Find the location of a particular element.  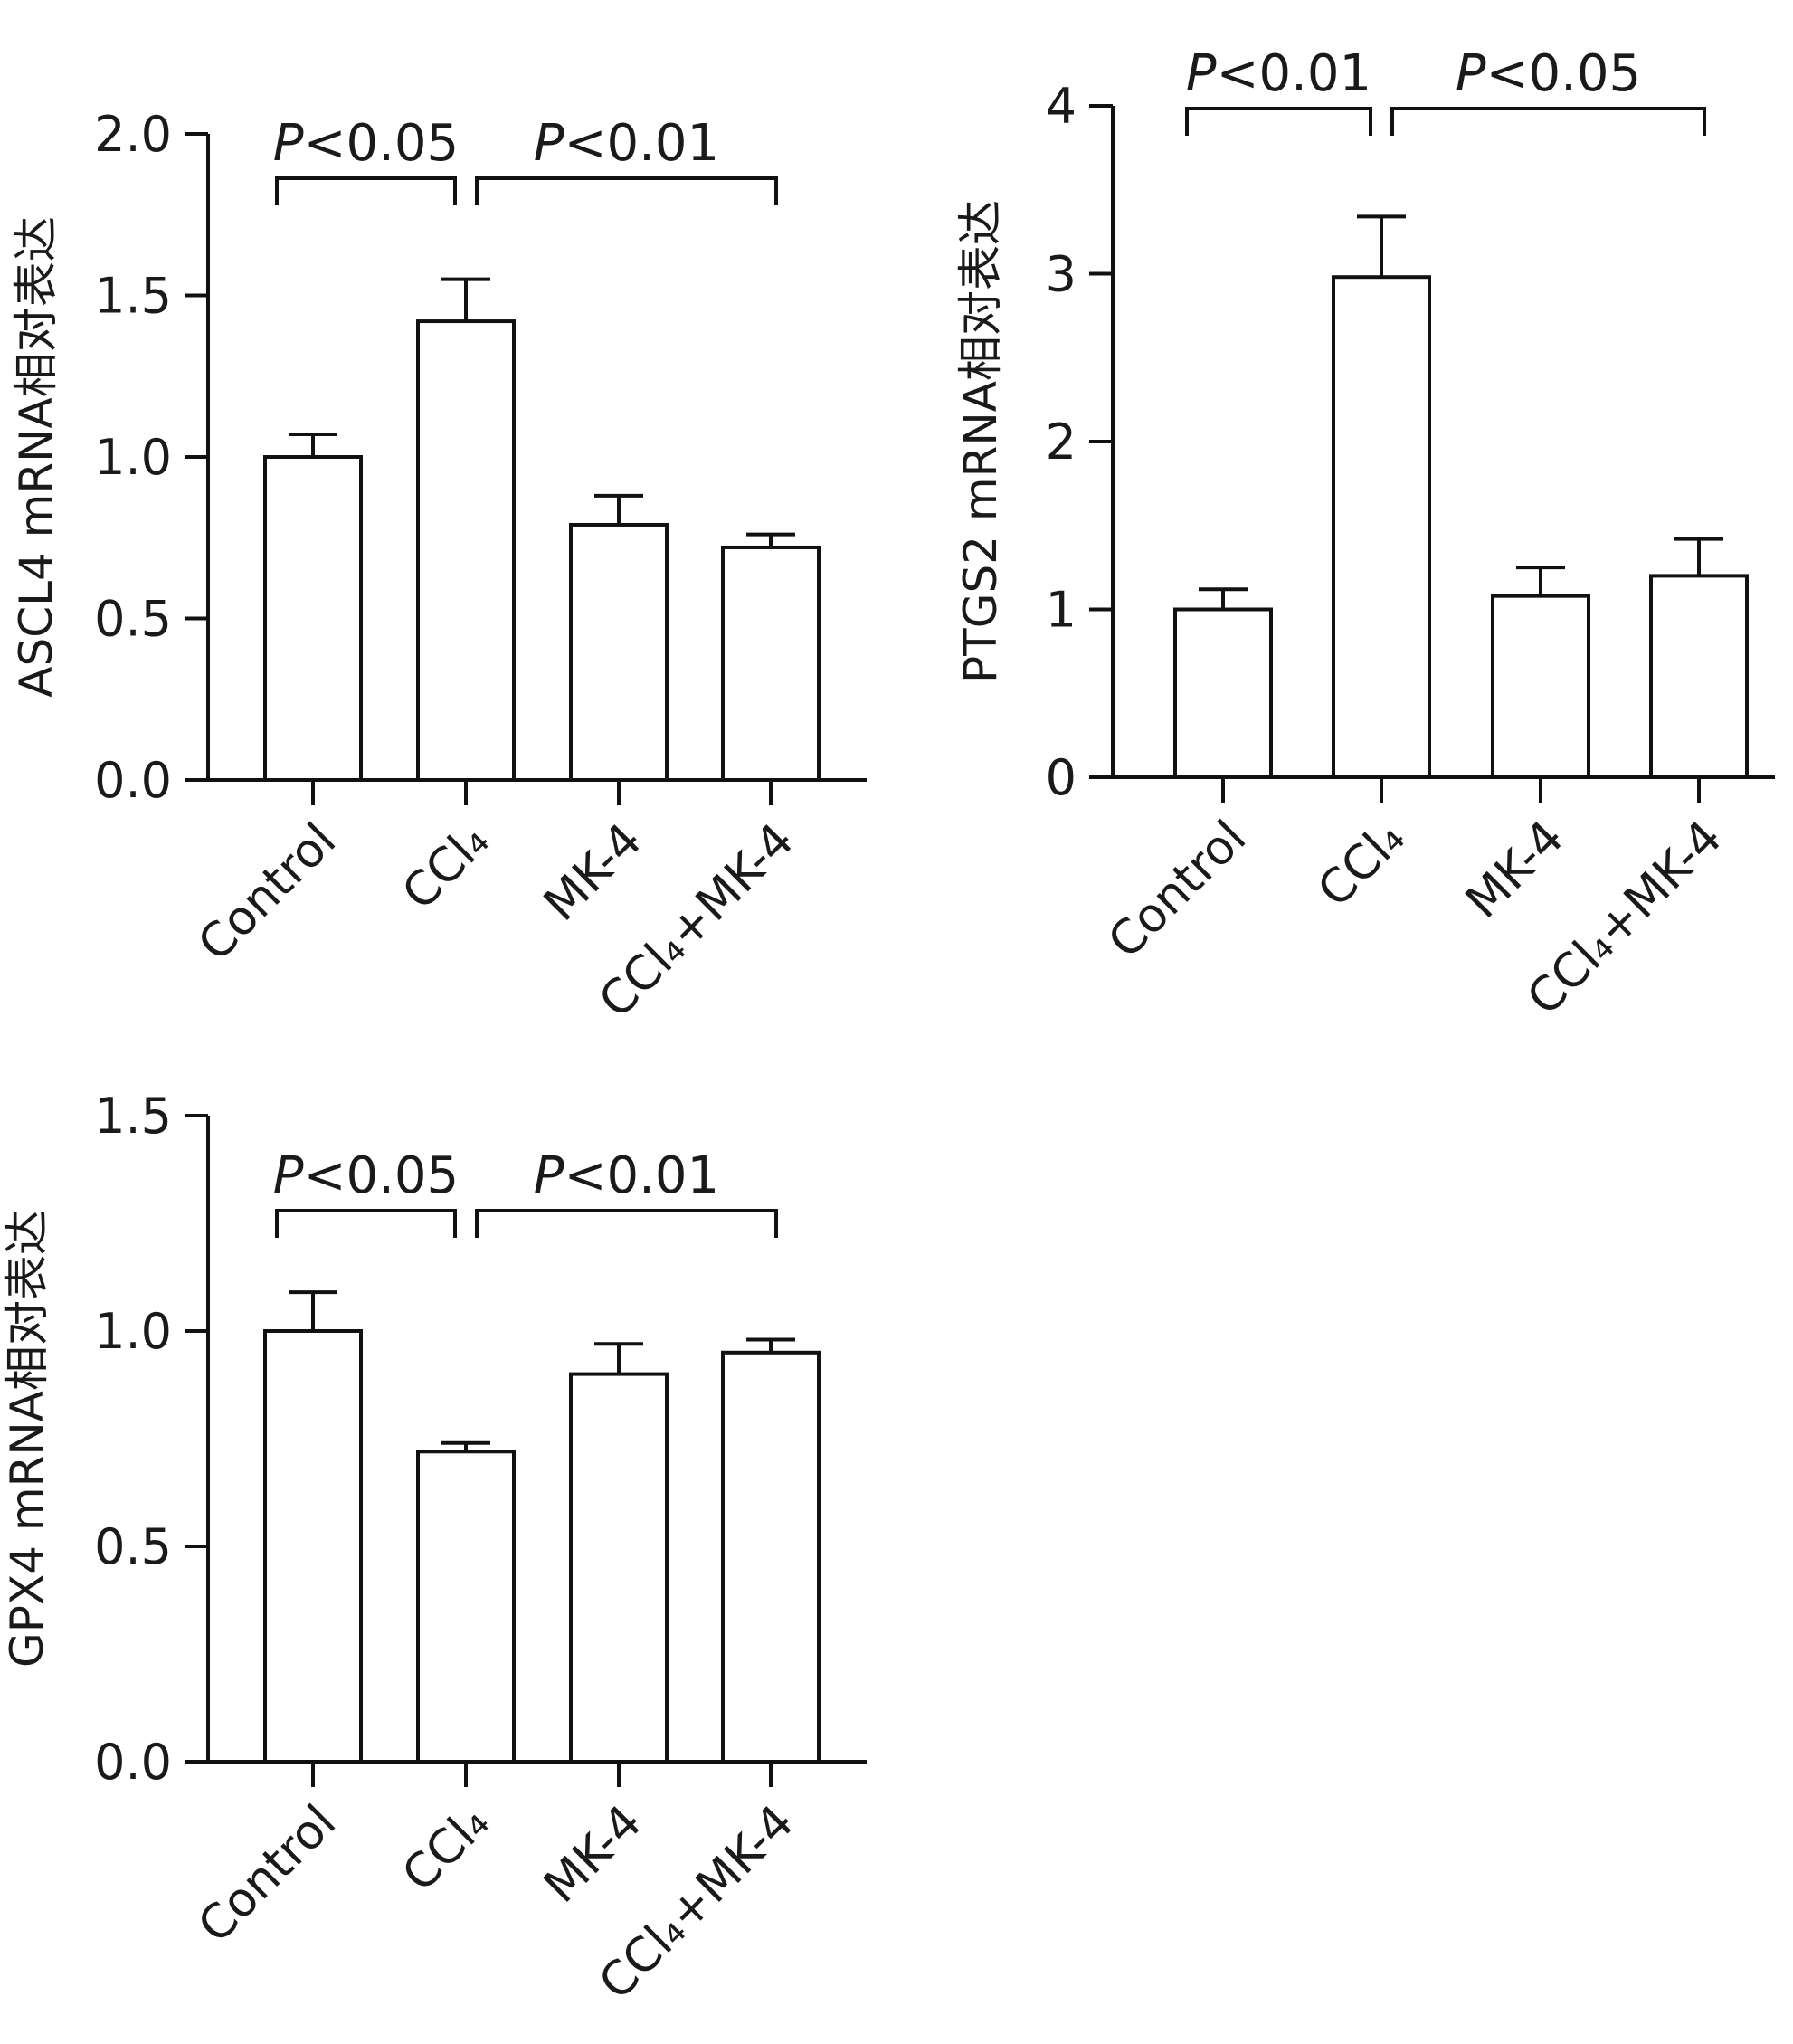

y-tick-label: 2 is located at coordinates (1061, 442).